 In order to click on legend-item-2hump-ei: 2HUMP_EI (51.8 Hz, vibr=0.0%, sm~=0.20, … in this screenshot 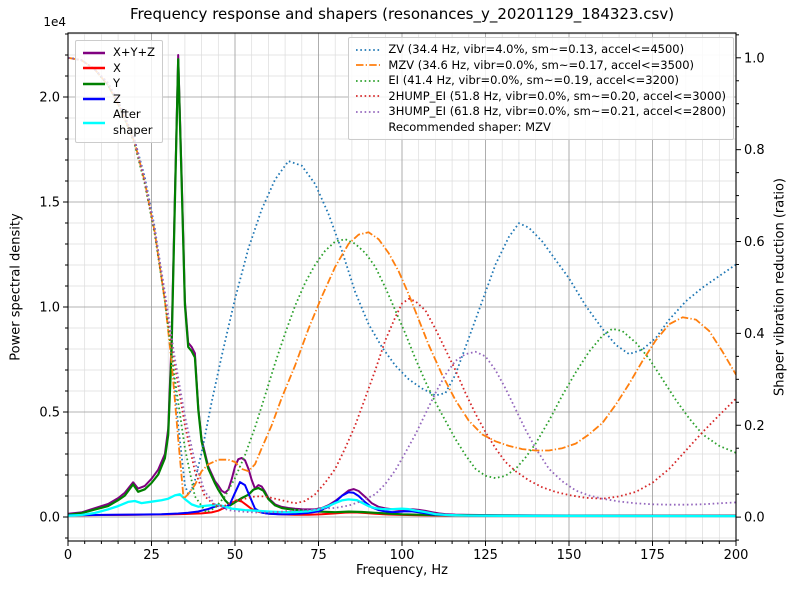, I will do `click(540, 97)`.